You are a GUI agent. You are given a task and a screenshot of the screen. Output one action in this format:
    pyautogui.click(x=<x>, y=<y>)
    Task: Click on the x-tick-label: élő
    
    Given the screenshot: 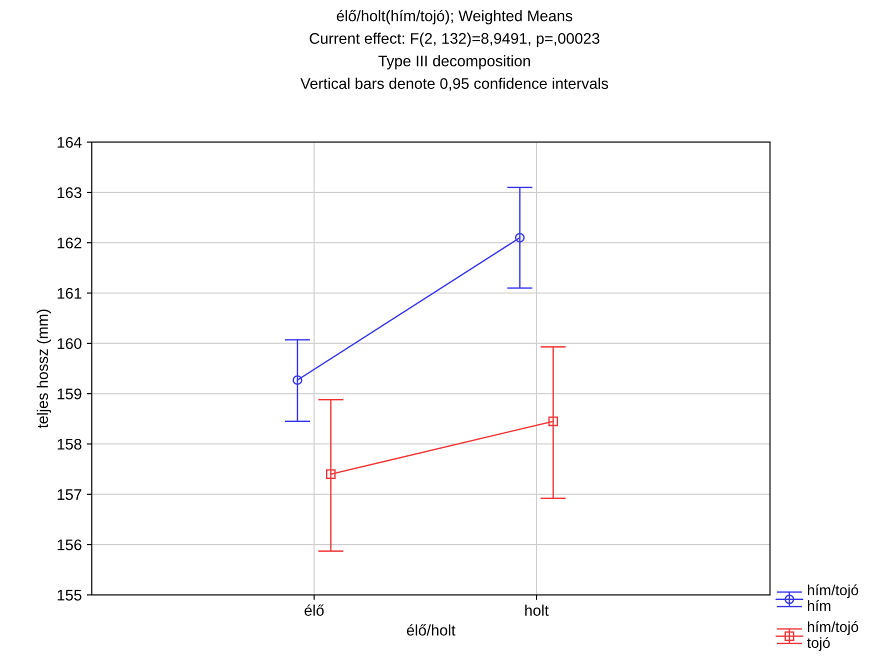 What is the action you would take?
    pyautogui.click(x=314, y=610)
    